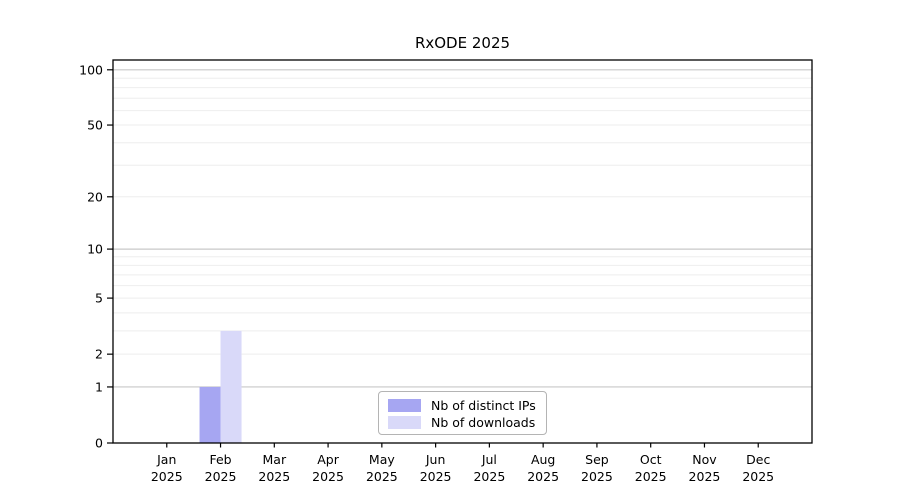  I want to click on x-tick-label-month: Jul, so click(489, 459).